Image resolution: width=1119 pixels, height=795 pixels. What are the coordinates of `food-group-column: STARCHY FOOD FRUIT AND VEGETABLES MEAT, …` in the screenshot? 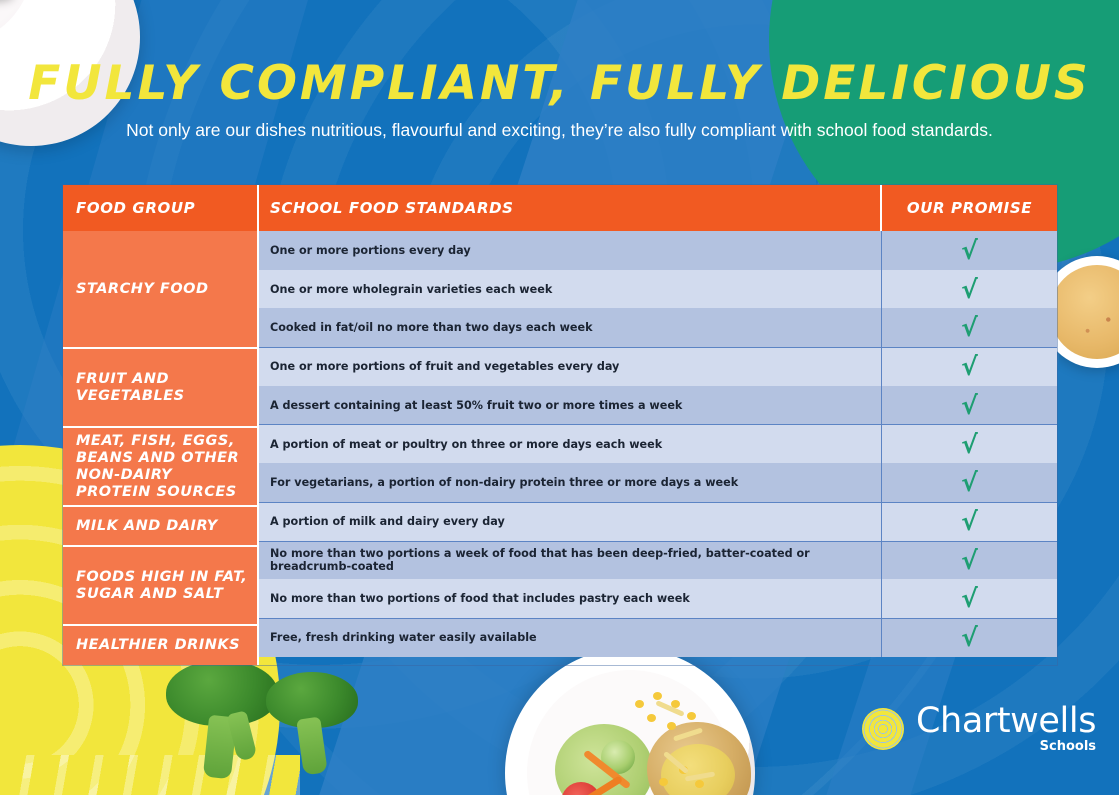 It's located at (161, 448).